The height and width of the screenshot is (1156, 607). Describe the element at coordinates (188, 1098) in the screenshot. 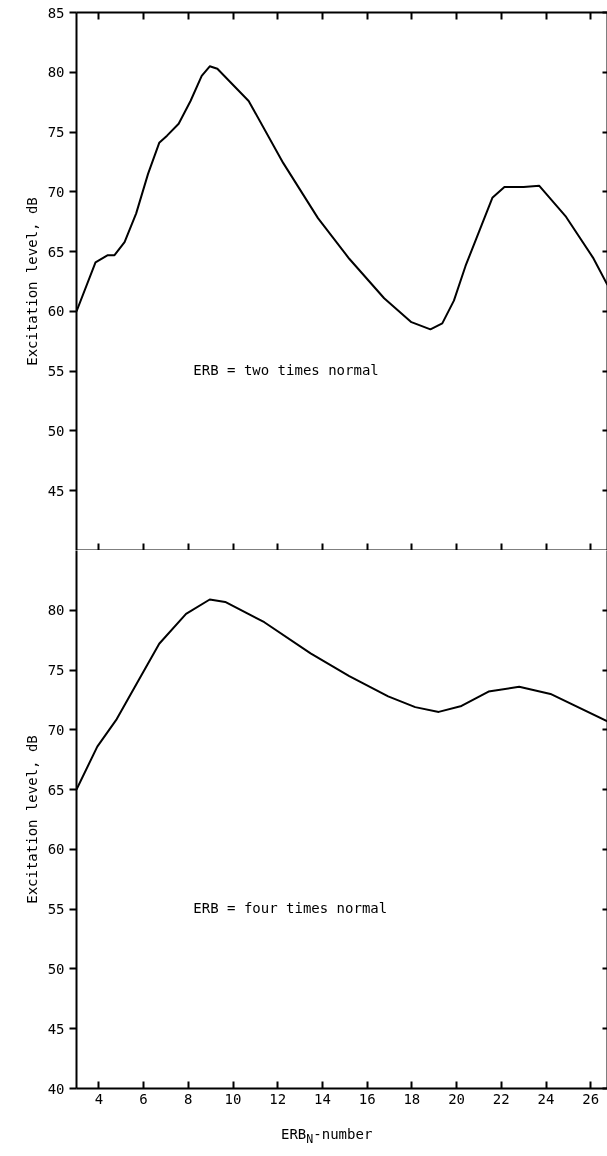

I see `x-tick-label: 8` at that location.